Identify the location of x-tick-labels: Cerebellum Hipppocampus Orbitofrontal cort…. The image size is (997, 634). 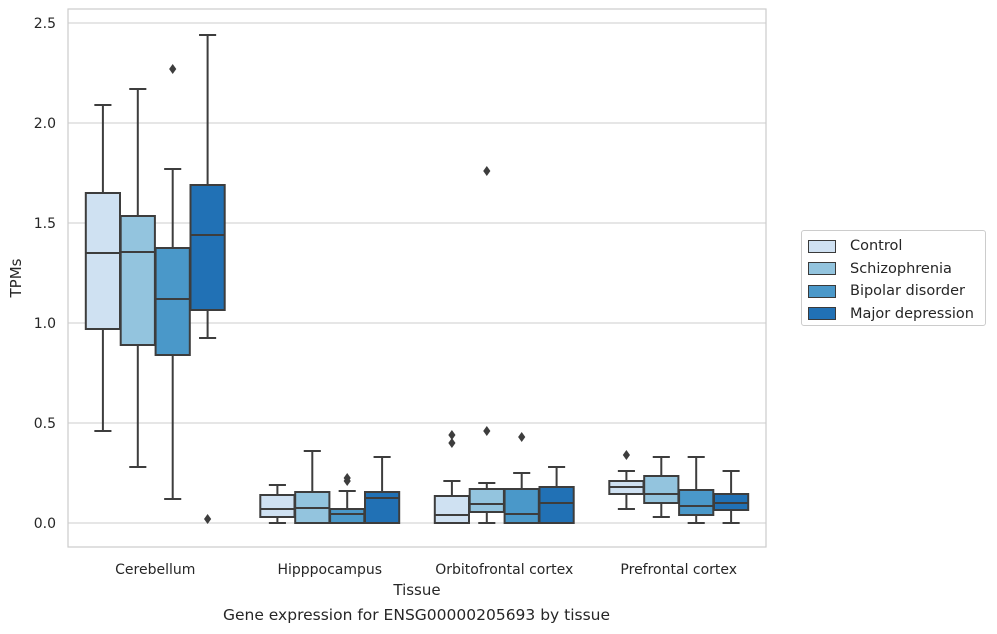
(426, 570).